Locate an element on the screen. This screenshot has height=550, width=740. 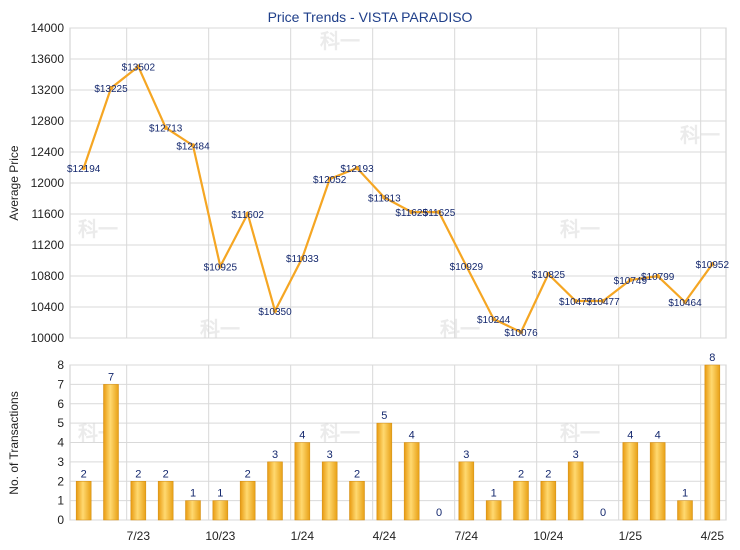
x-tick-label: 1/25 is located at coordinates (631, 536).